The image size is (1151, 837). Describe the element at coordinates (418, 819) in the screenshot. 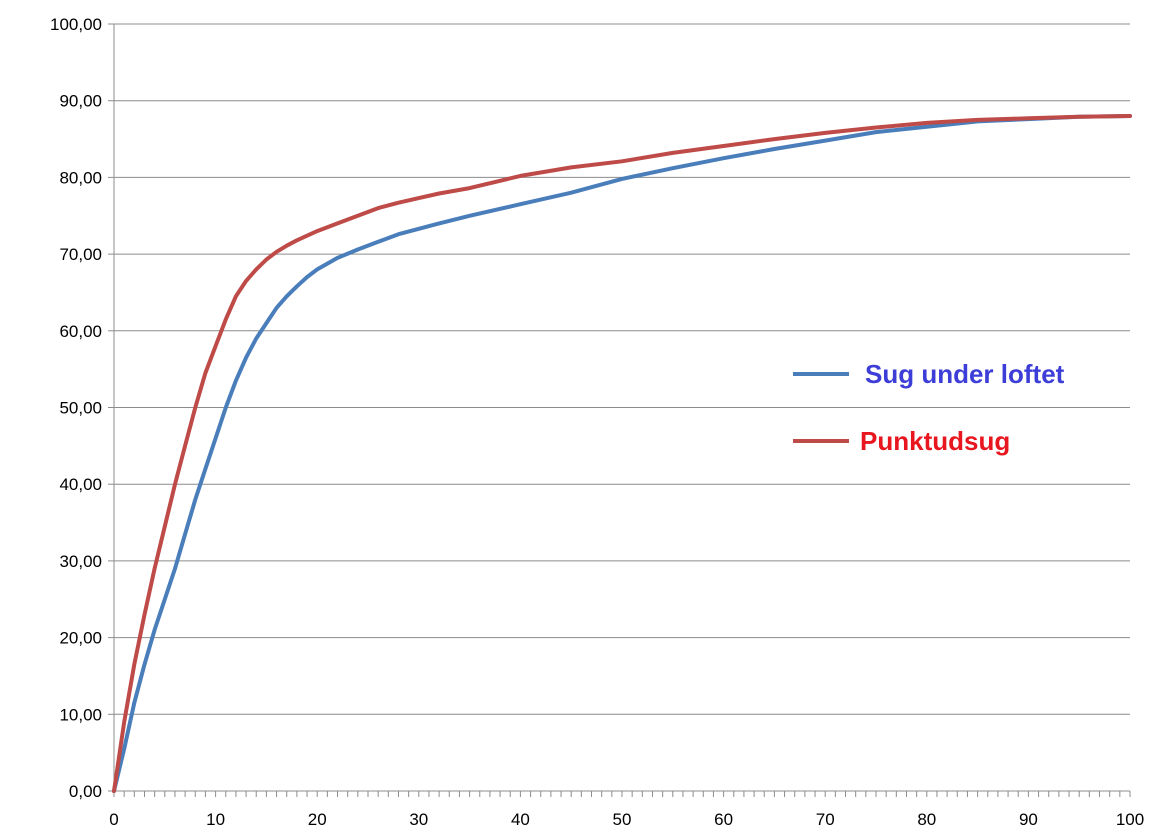

I see `x-tick-label: 30` at that location.